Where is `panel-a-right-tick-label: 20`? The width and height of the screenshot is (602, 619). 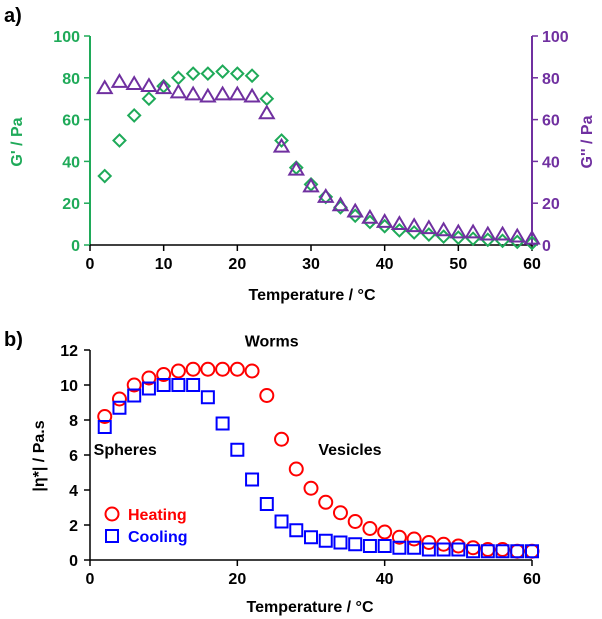
panel-a-right-tick-label: 20 is located at coordinates (551, 204).